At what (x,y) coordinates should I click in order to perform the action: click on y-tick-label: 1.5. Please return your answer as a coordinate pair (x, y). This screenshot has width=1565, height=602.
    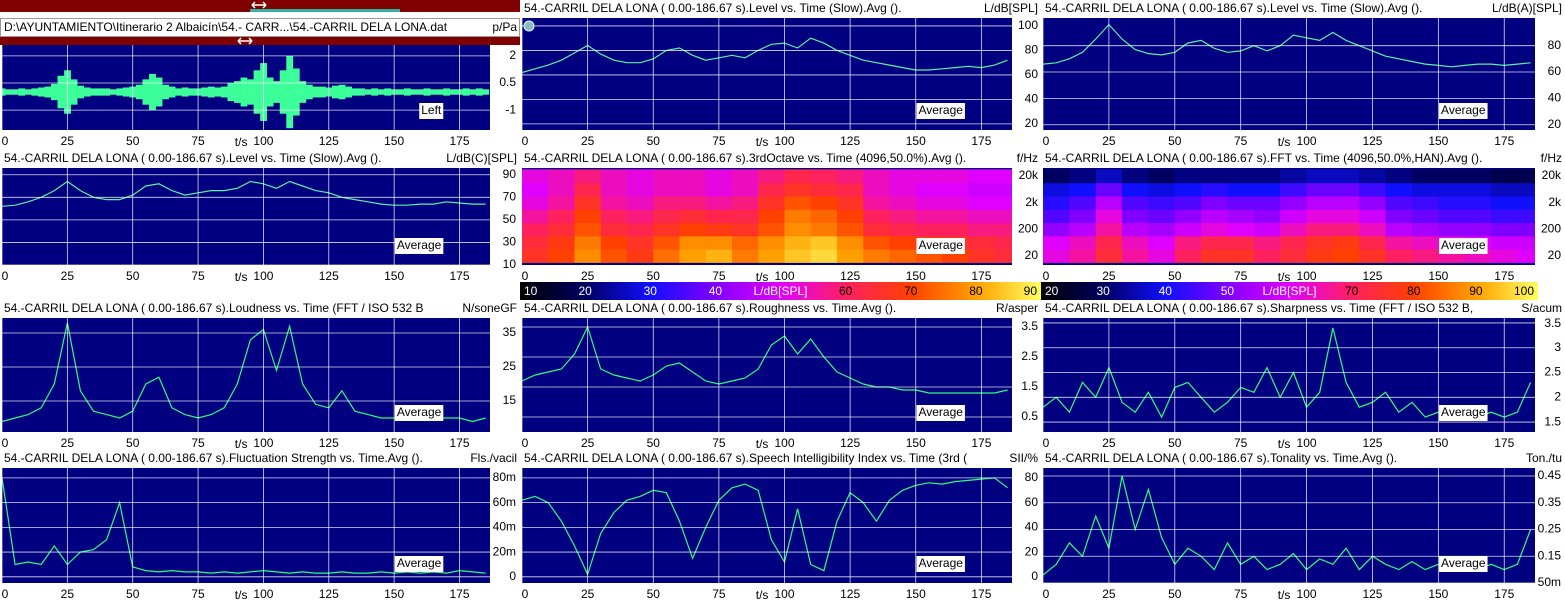
    Looking at the image, I should click on (1029, 386).